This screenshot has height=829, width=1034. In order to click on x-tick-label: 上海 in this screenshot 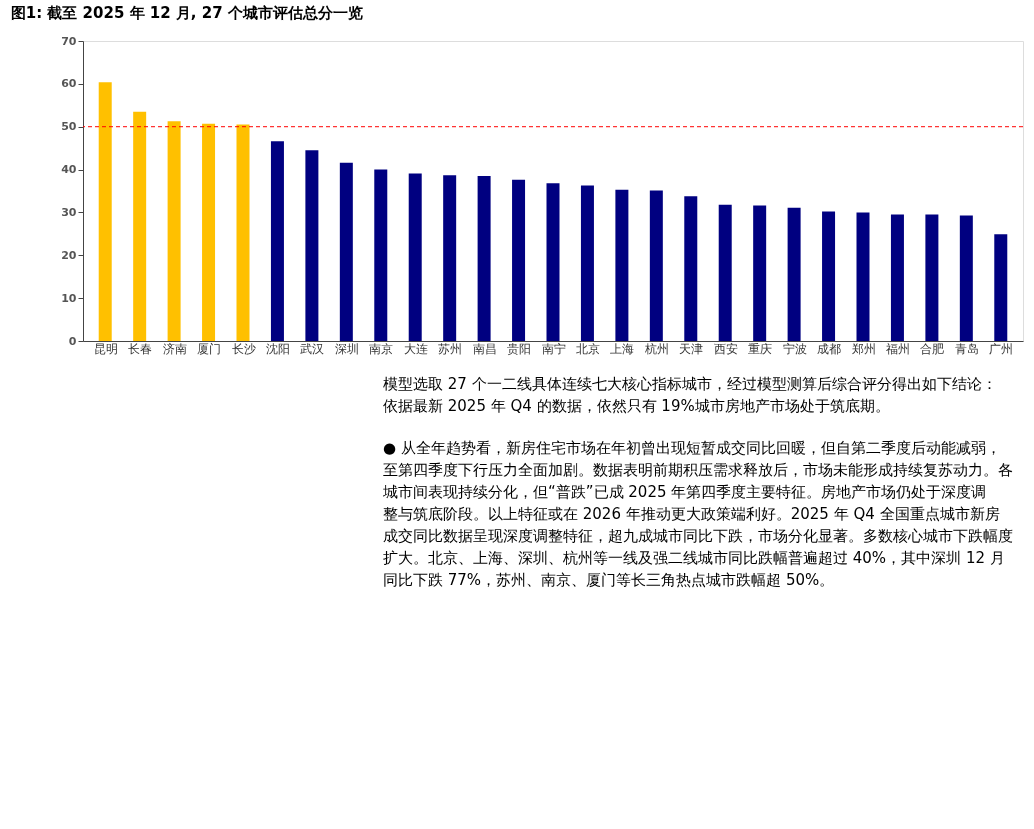, I will do `click(622, 348)`.